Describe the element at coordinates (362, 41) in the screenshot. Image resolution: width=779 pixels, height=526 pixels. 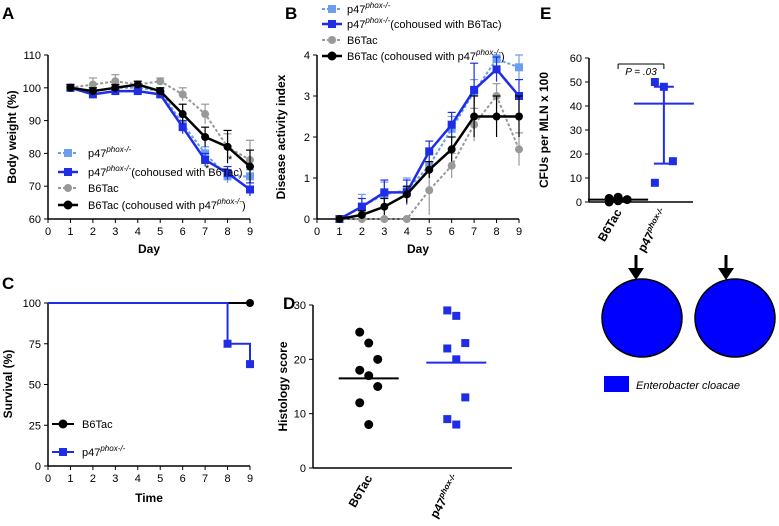
I see `legend-b6-label: B6Tac` at that location.